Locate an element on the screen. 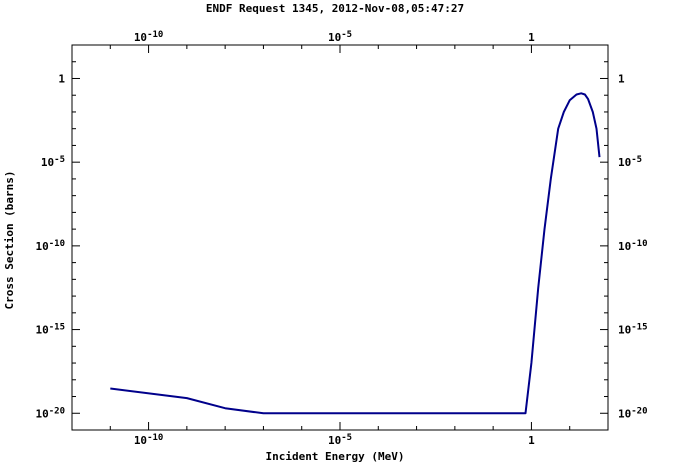 The height and width of the screenshot is (467, 700). x-tick-label-bottom: 1 is located at coordinates (531, 440).